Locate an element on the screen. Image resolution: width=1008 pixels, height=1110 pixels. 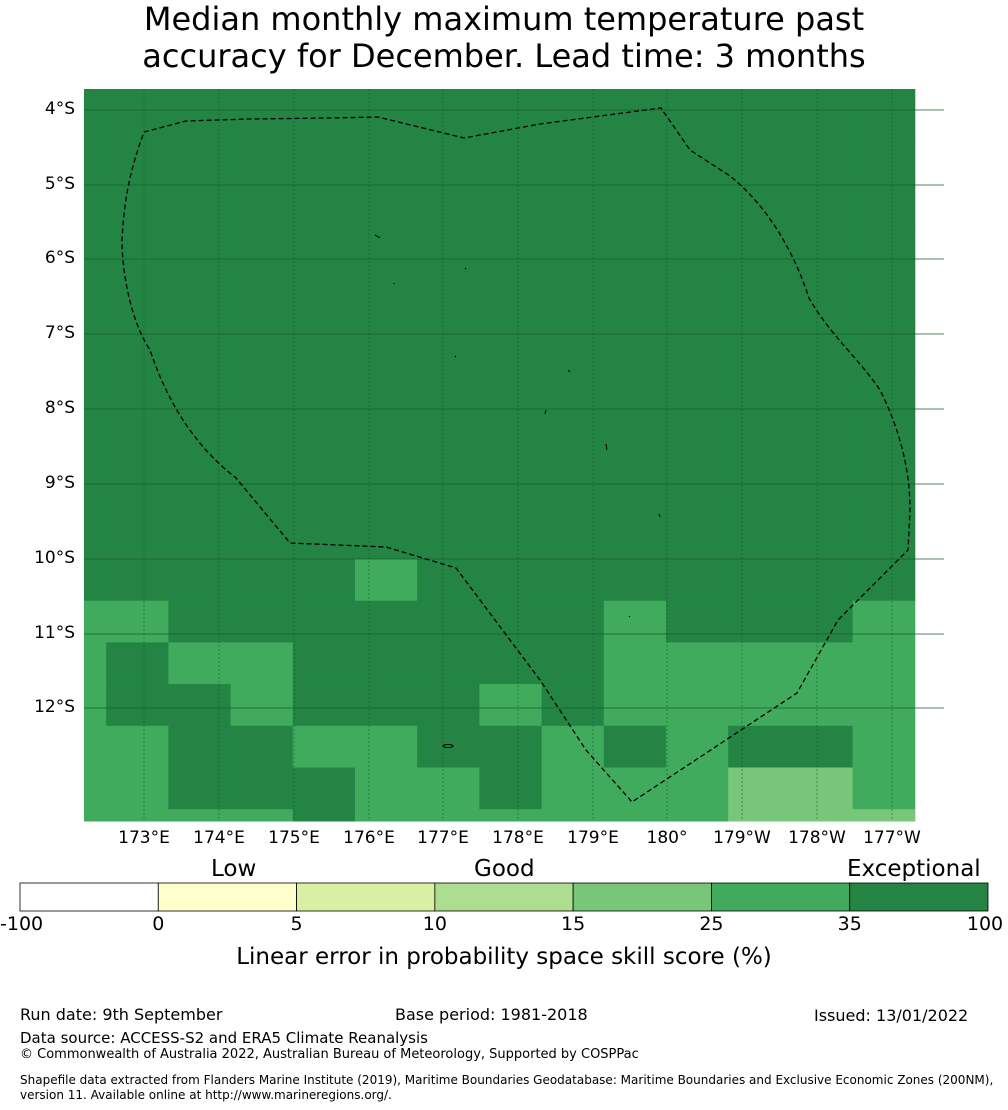
colorbar-tick-label: -100 is located at coordinates (22, 924).